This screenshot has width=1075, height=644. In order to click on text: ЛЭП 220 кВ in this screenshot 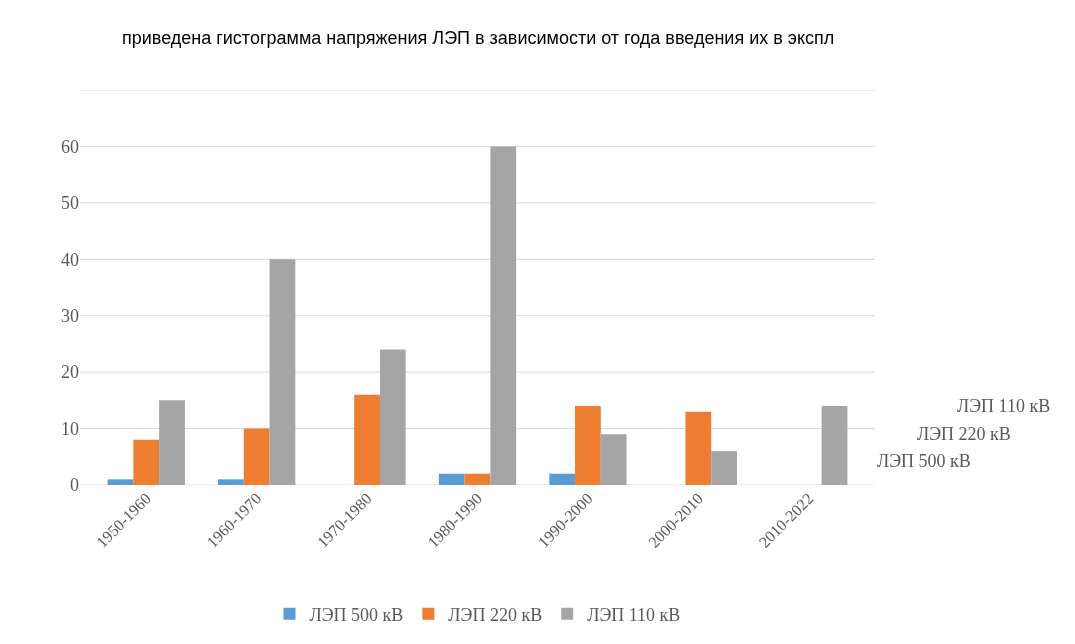, I will do `click(964, 434)`.